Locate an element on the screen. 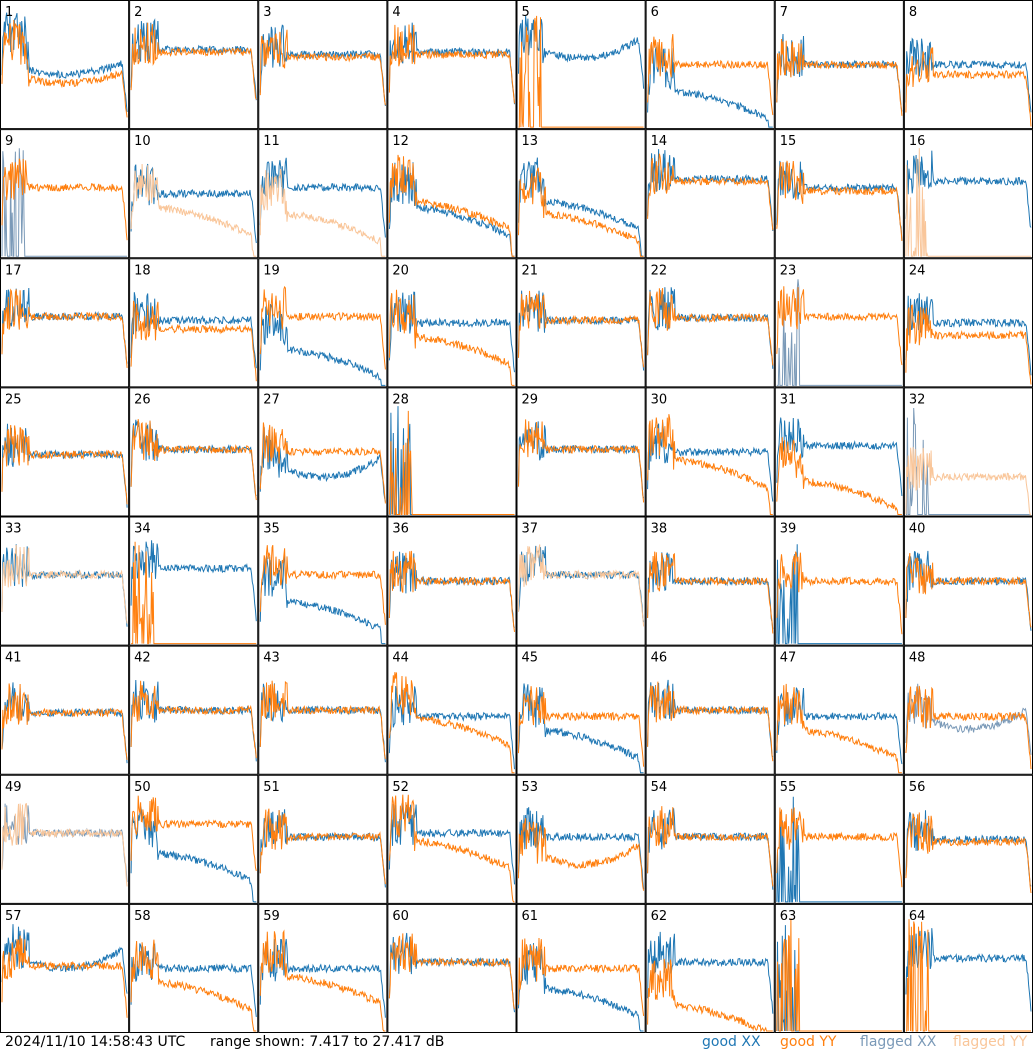  panel-label: 2 is located at coordinates (138, 12).